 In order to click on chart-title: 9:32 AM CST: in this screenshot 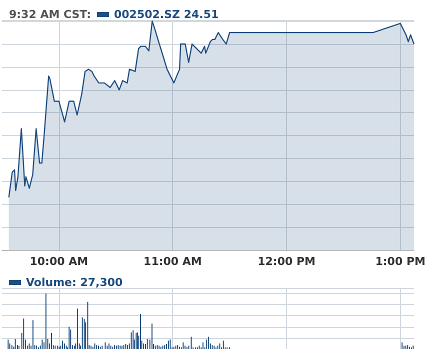, I will do `click(50, 14)`.